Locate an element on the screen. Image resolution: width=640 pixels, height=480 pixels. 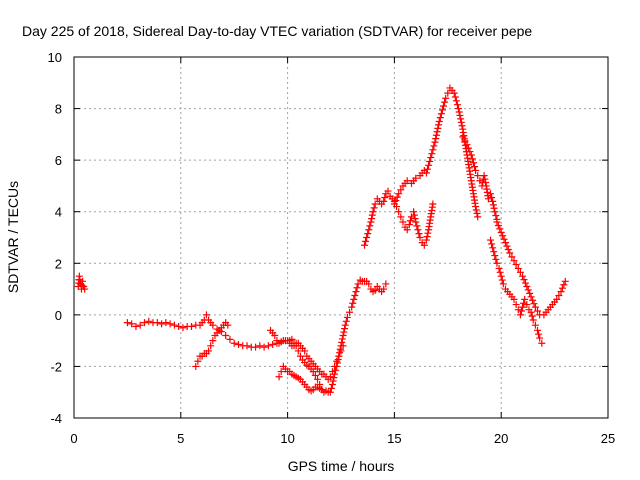
y-tick-label: 0 is located at coordinates (58, 315).